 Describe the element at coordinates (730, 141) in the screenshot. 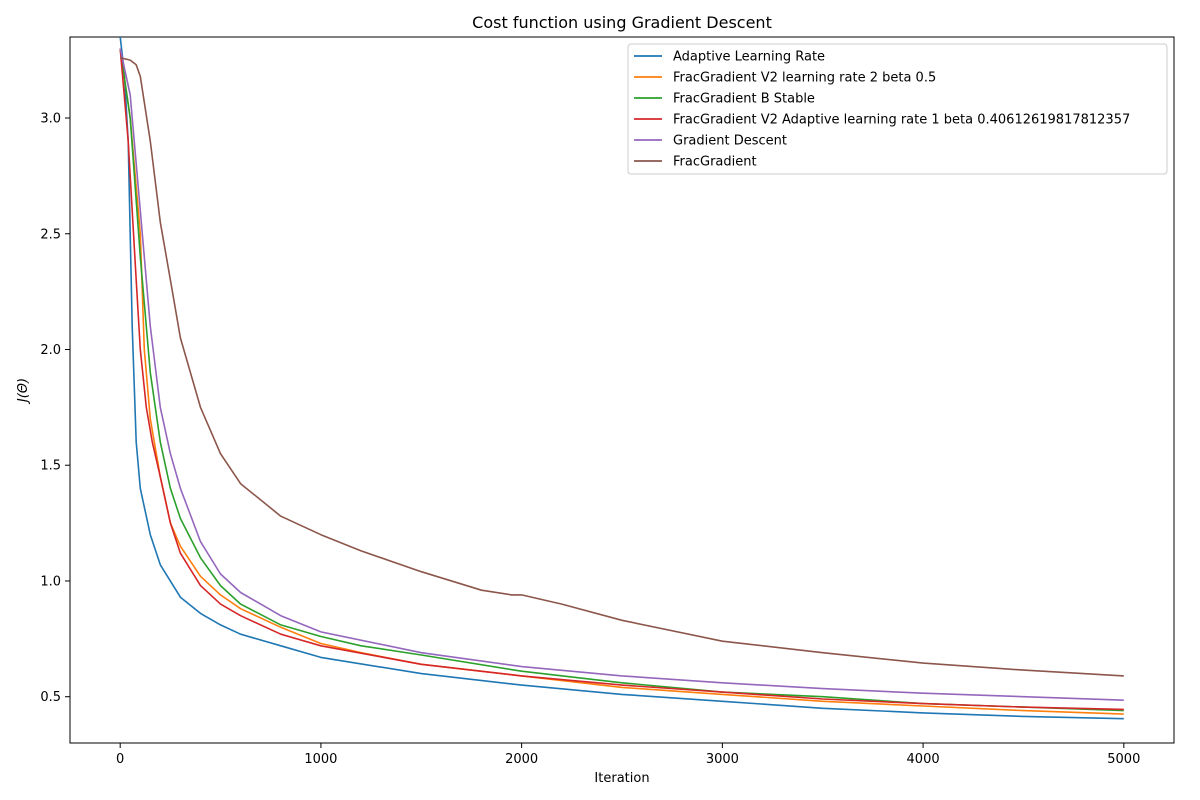

I see `legend-label: Gradient Descent` at that location.